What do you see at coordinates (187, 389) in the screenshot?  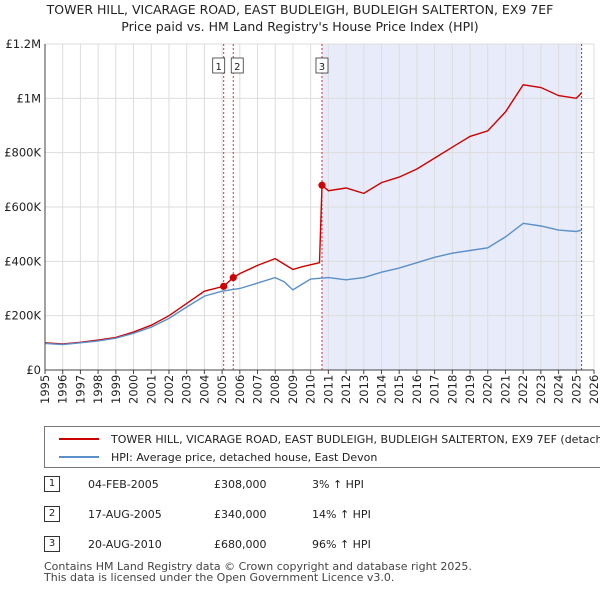 I see `x-tick-label: 2003` at bounding box center [187, 389].